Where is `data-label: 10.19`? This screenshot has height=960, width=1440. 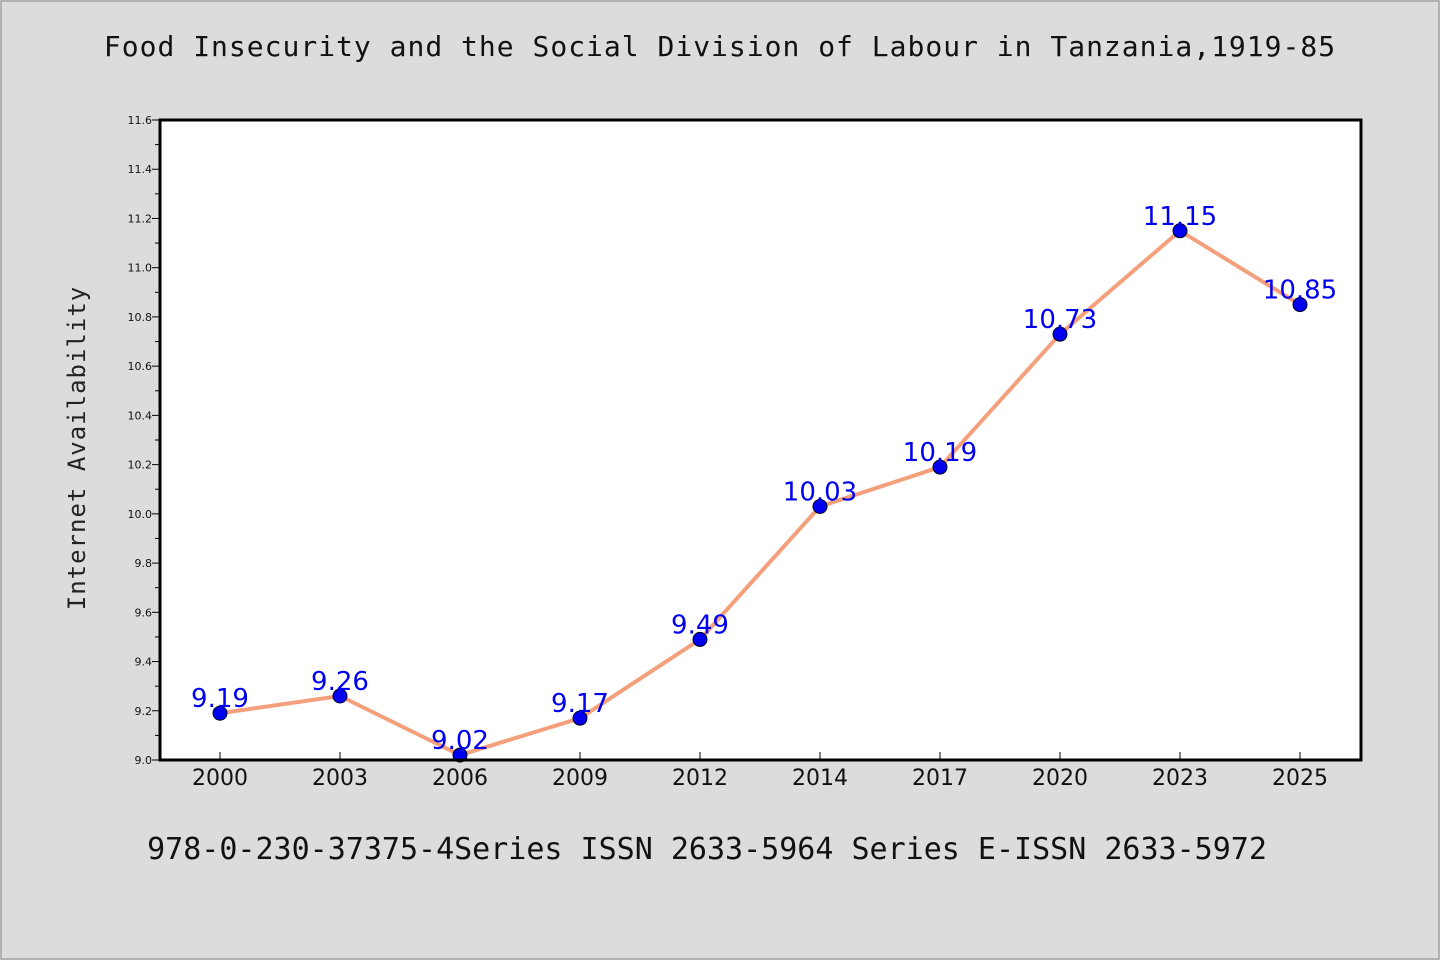 data-label: 10.19 is located at coordinates (940, 453).